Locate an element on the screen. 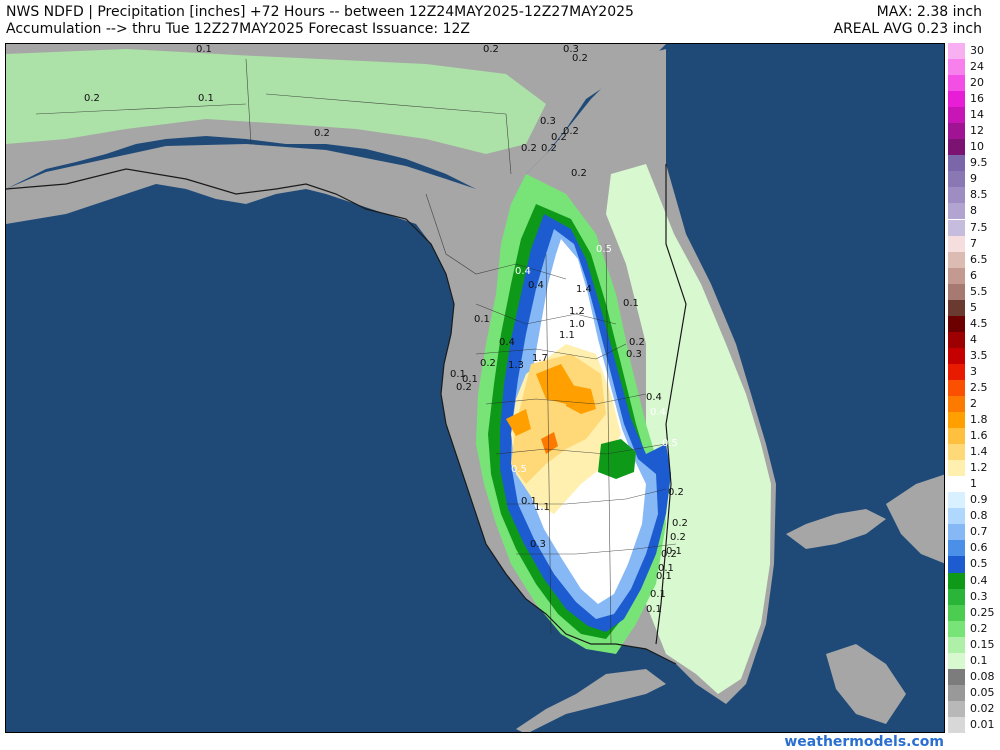  legend-label: 0.7 is located at coordinates (979, 532).